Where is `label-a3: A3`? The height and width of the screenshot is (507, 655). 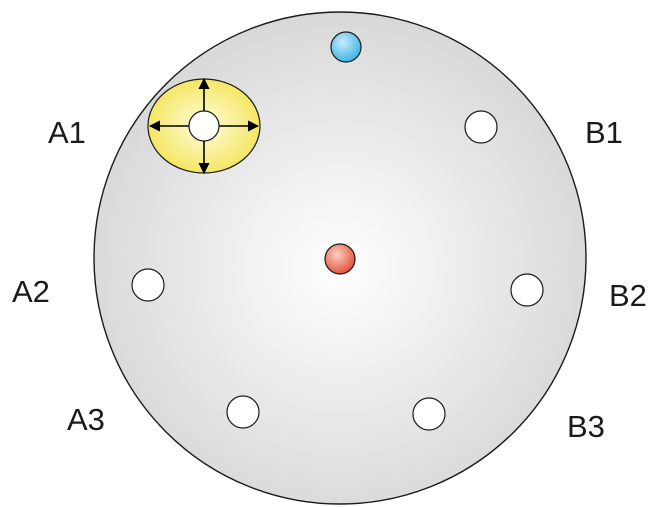 label-a3: A3 is located at coordinates (86, 419).